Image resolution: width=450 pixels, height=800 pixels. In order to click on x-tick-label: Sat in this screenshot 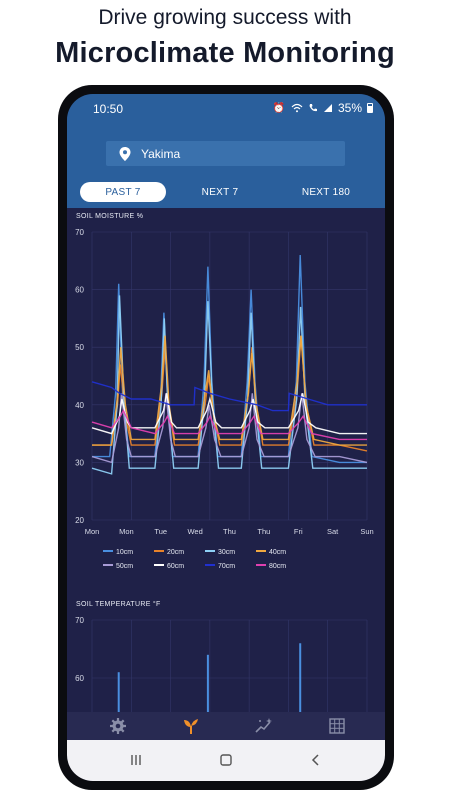, I will do `click(333, 531)`.